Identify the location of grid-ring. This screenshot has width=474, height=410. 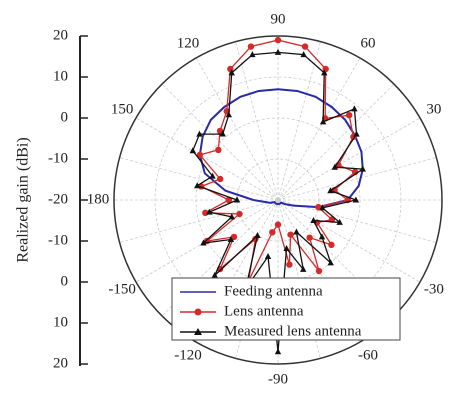
(278, 200).